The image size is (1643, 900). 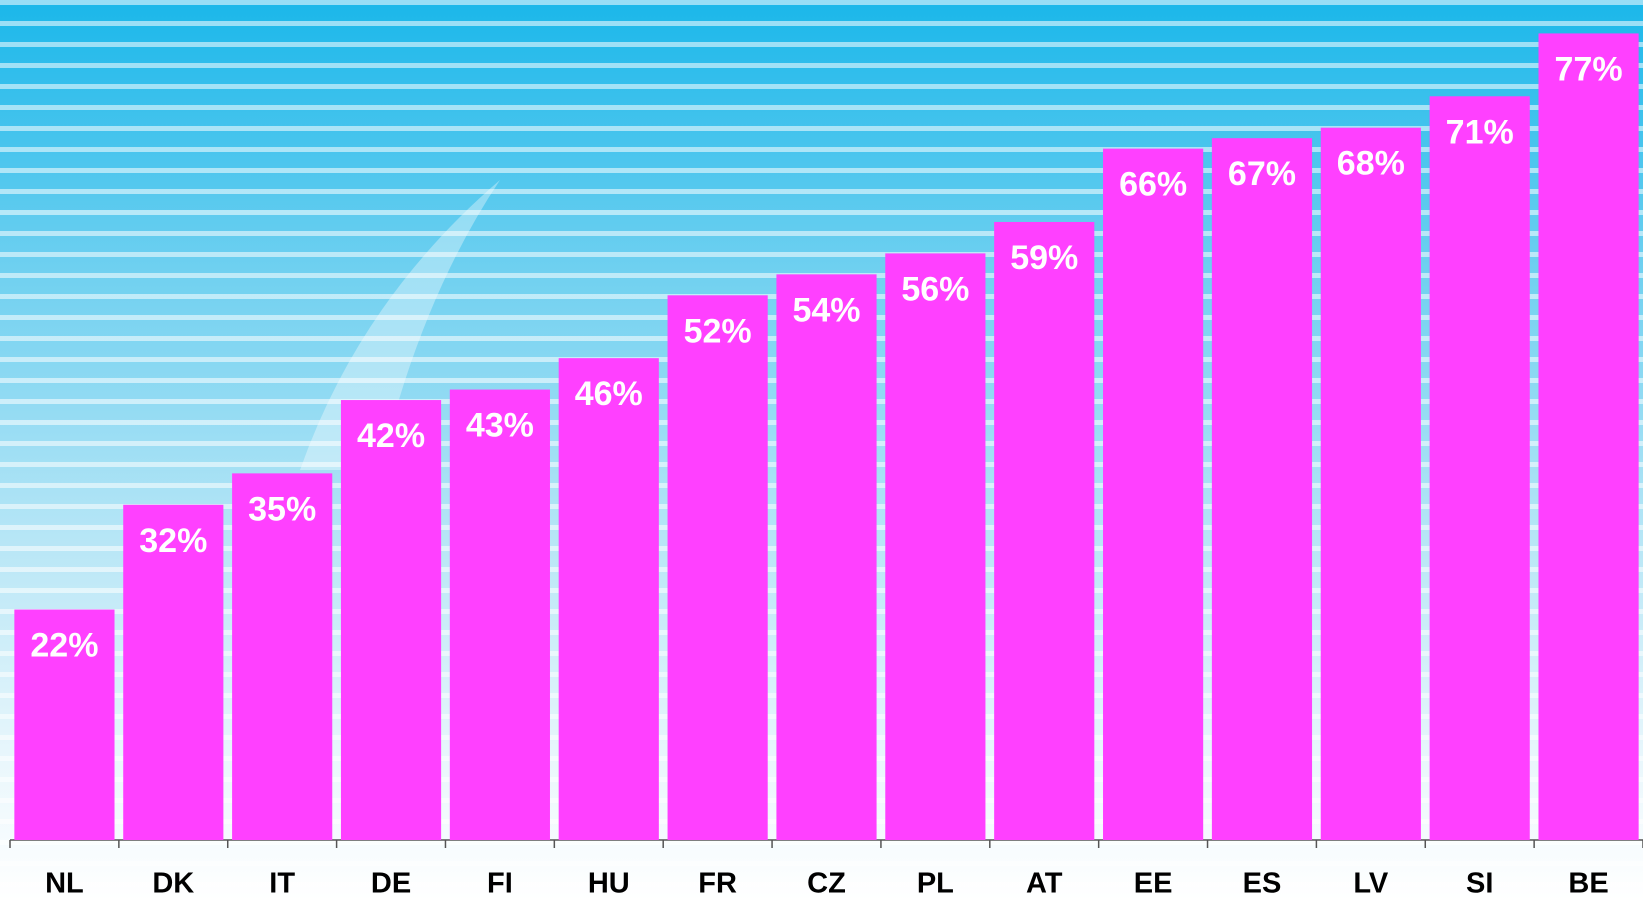 What do you see at coordinates (173, 884) in the screenshot?
I see `x-tick-label: DK` at bounding box center [173, 884].